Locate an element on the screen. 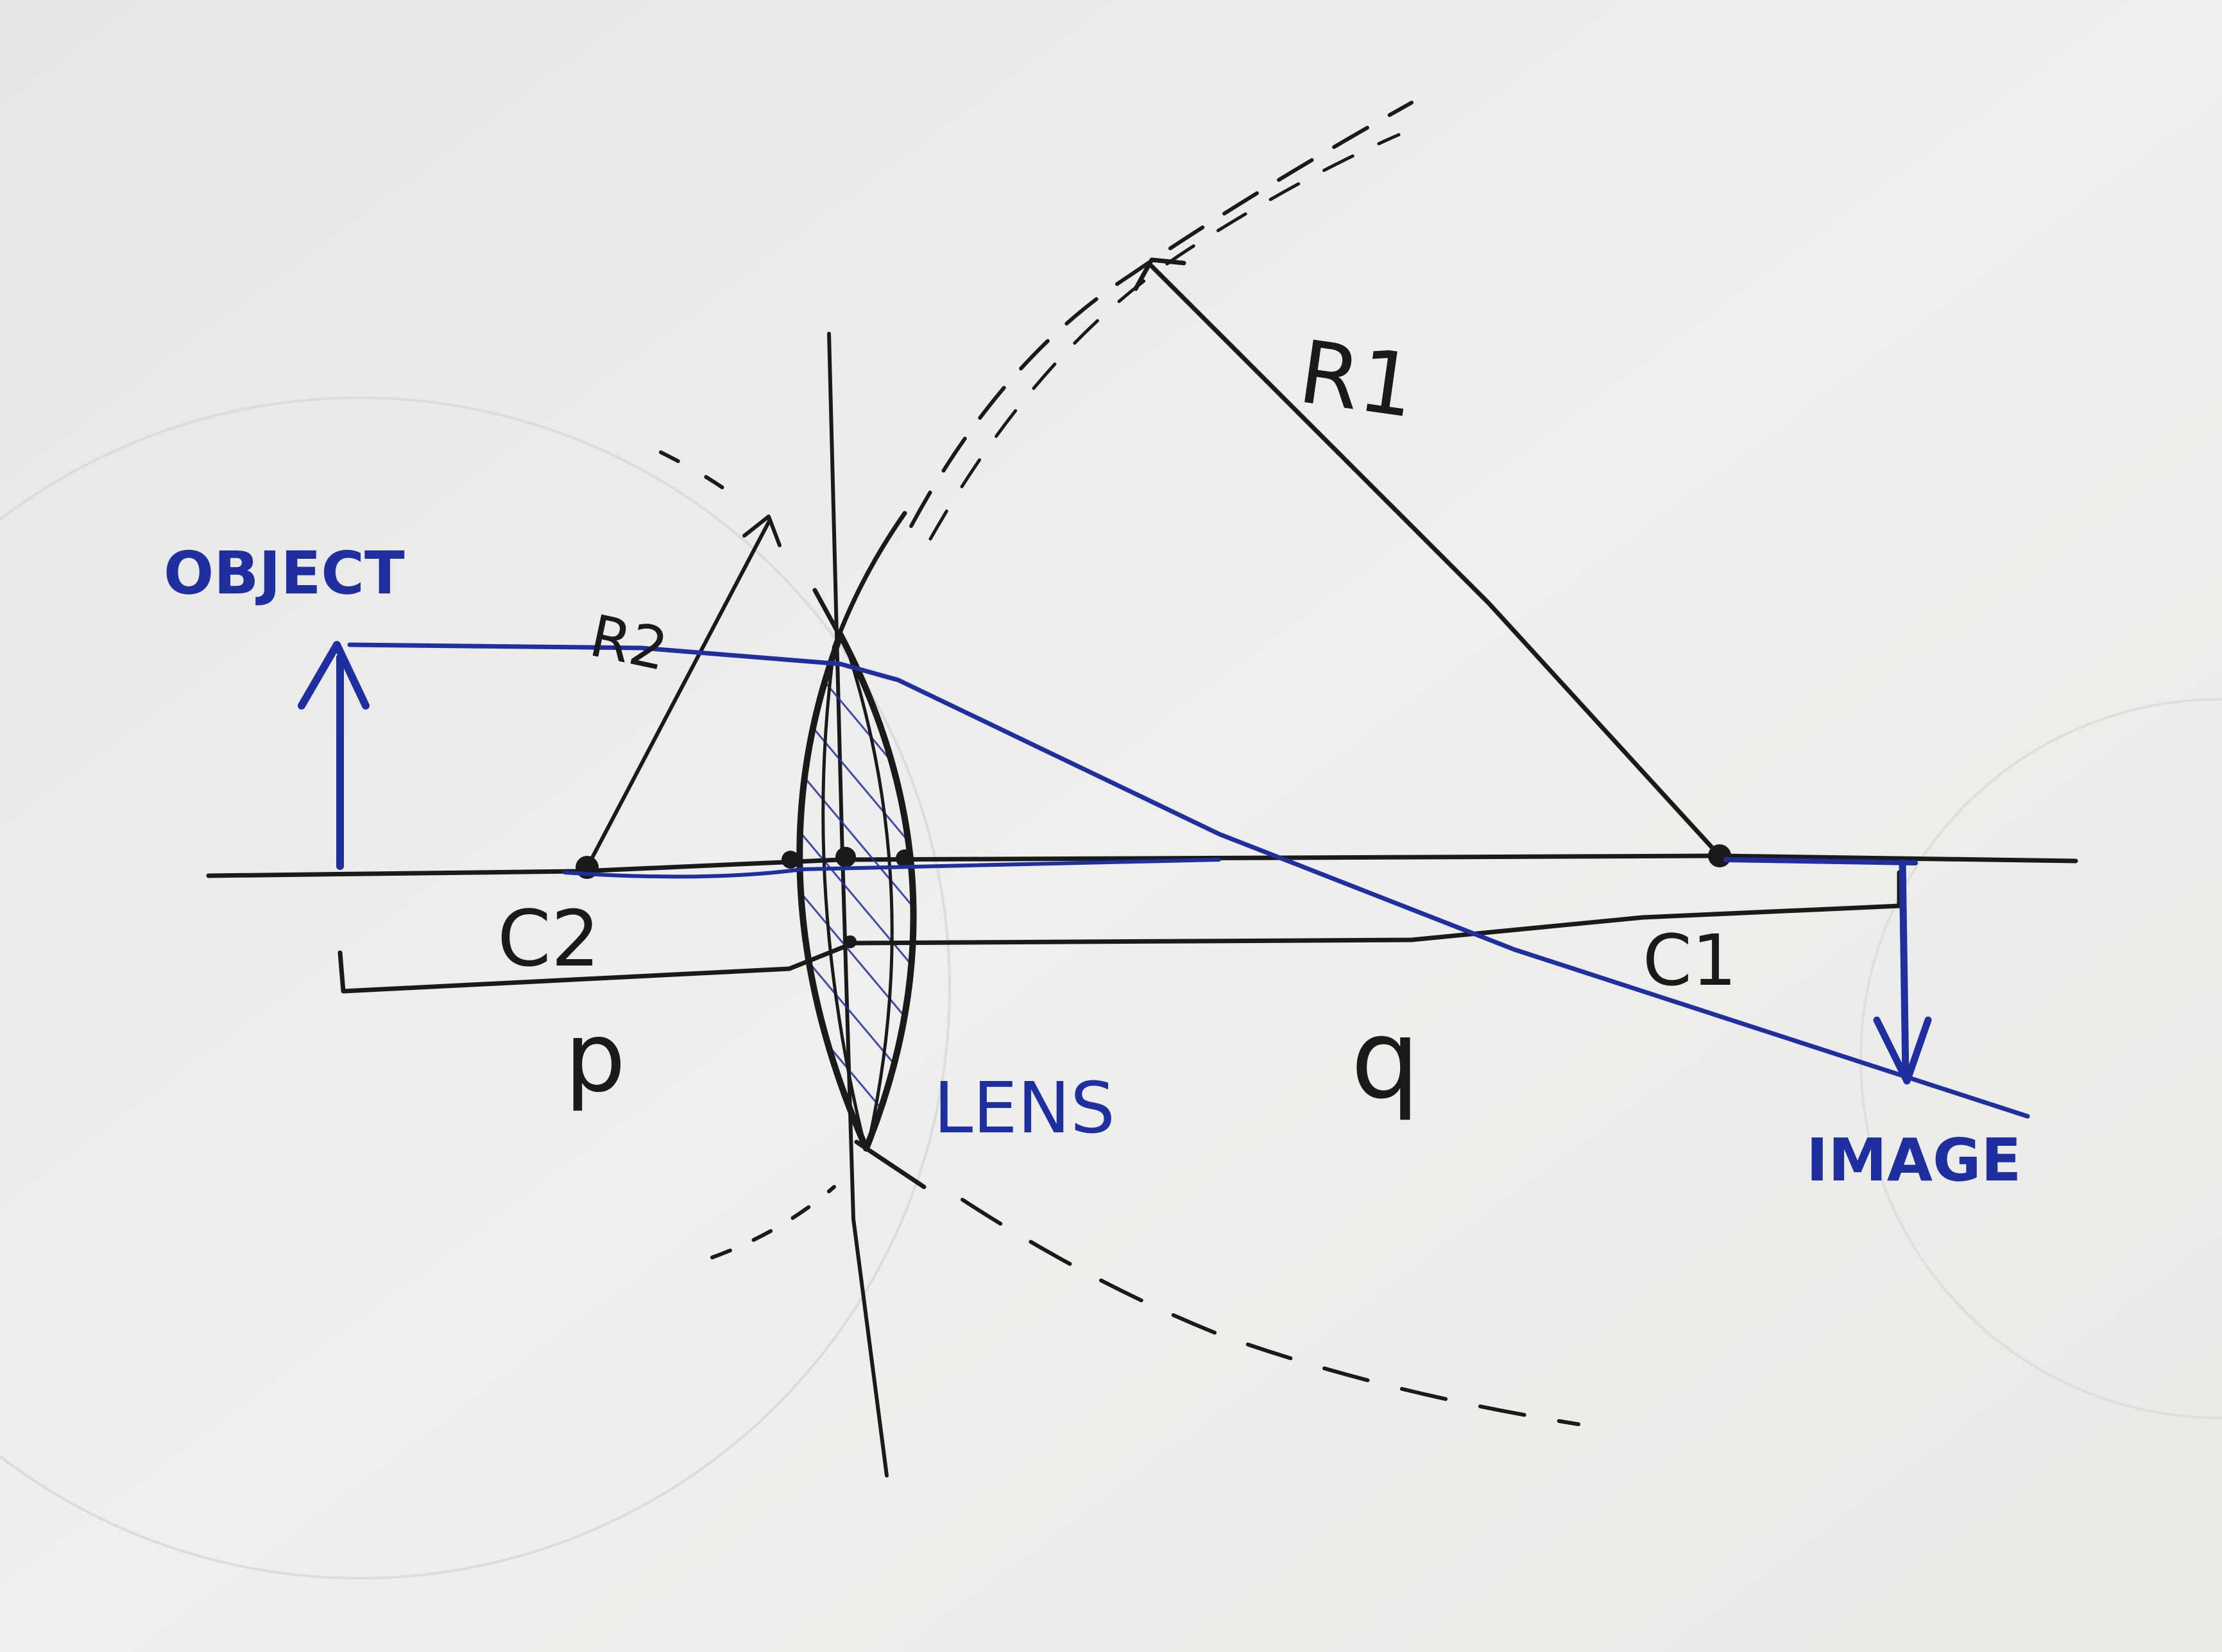 This screenshot has height=1652, width=2222. q-label: q is located at coordinates (1385, 1059).